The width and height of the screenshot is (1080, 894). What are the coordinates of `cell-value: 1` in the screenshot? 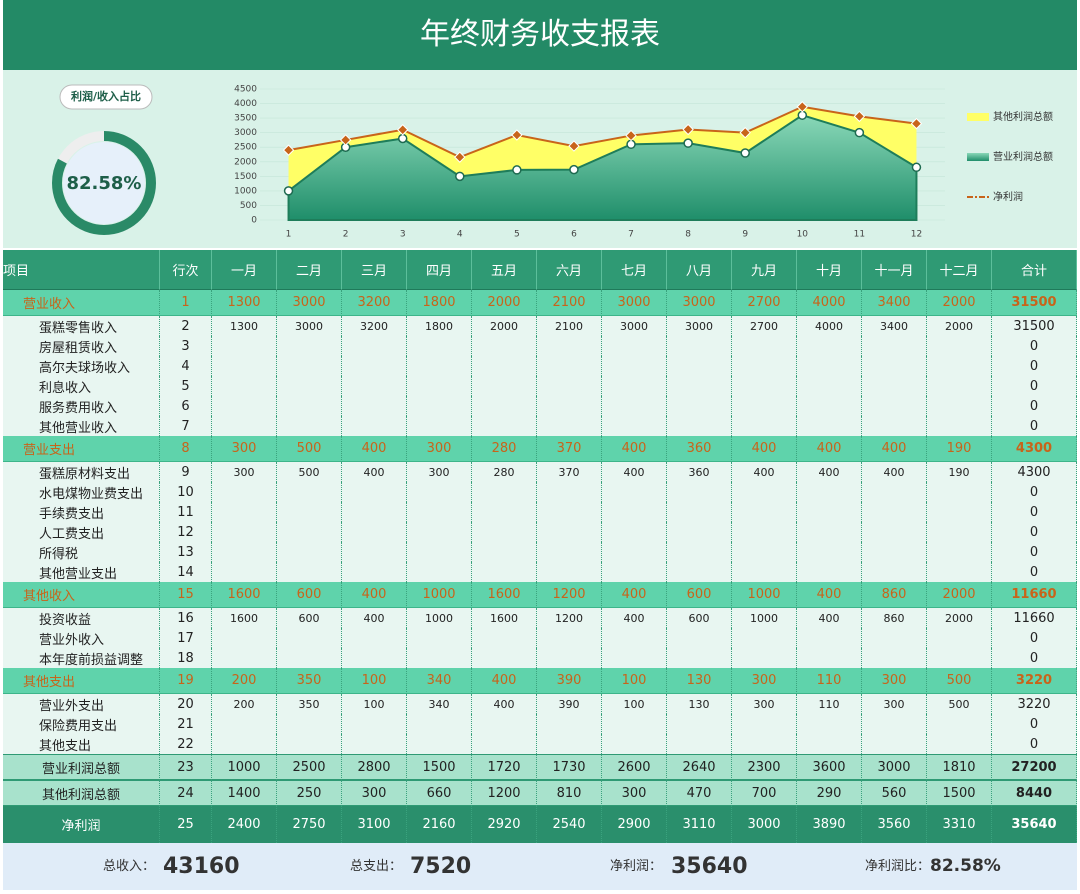 It's located at (185, 302).